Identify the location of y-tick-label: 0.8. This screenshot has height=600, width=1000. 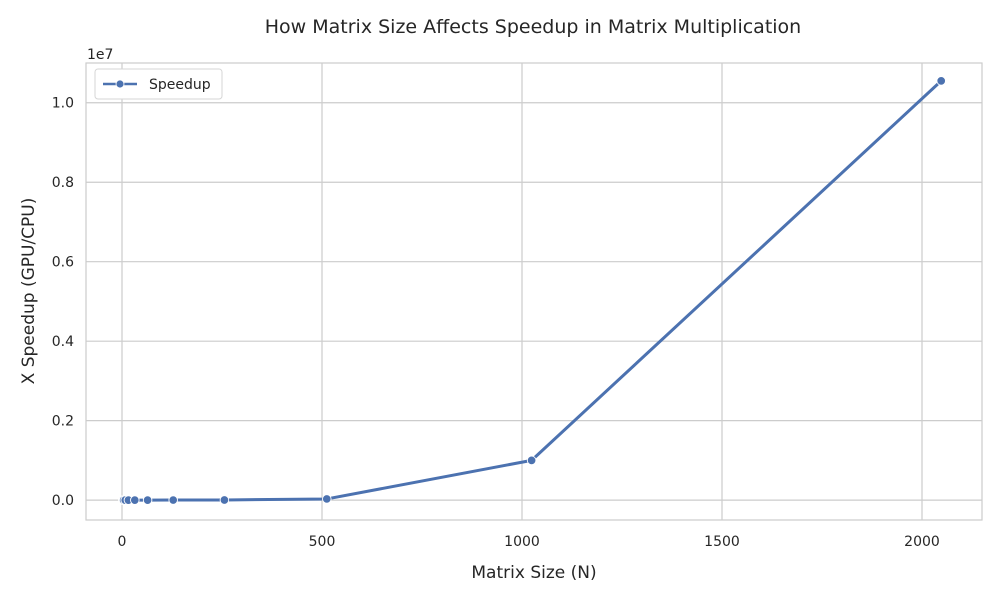
(63, 183).